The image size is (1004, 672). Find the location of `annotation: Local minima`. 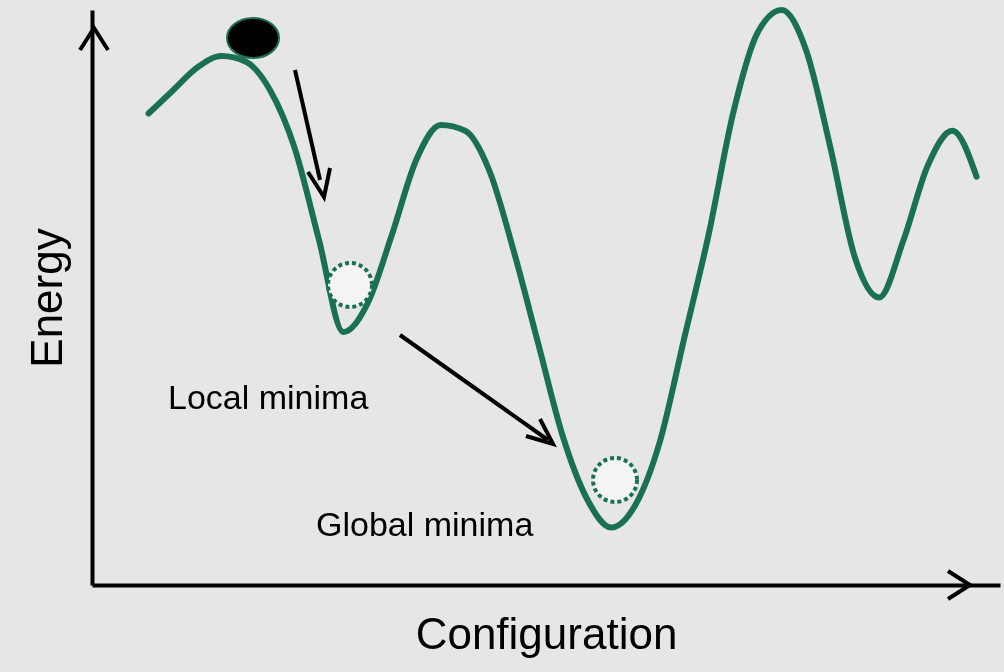

annotation: Local minima is located at coordinates (268, 397).